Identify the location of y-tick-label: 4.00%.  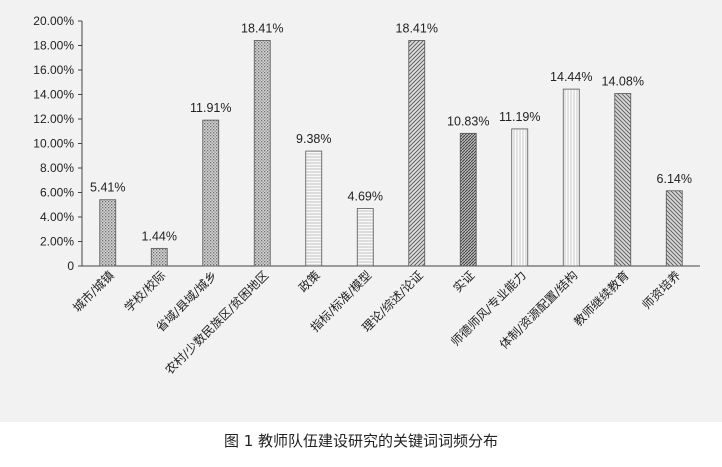
(57, 217).